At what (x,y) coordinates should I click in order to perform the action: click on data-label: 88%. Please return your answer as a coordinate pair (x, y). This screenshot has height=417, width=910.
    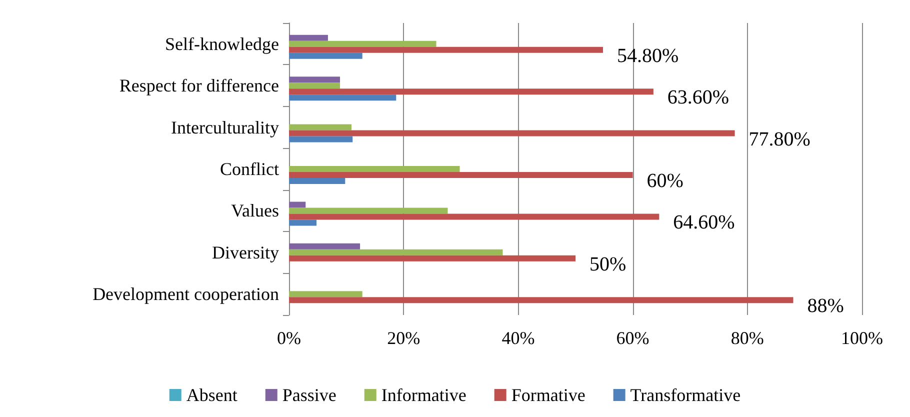
    Looking at the image, I should click on (825, 306).